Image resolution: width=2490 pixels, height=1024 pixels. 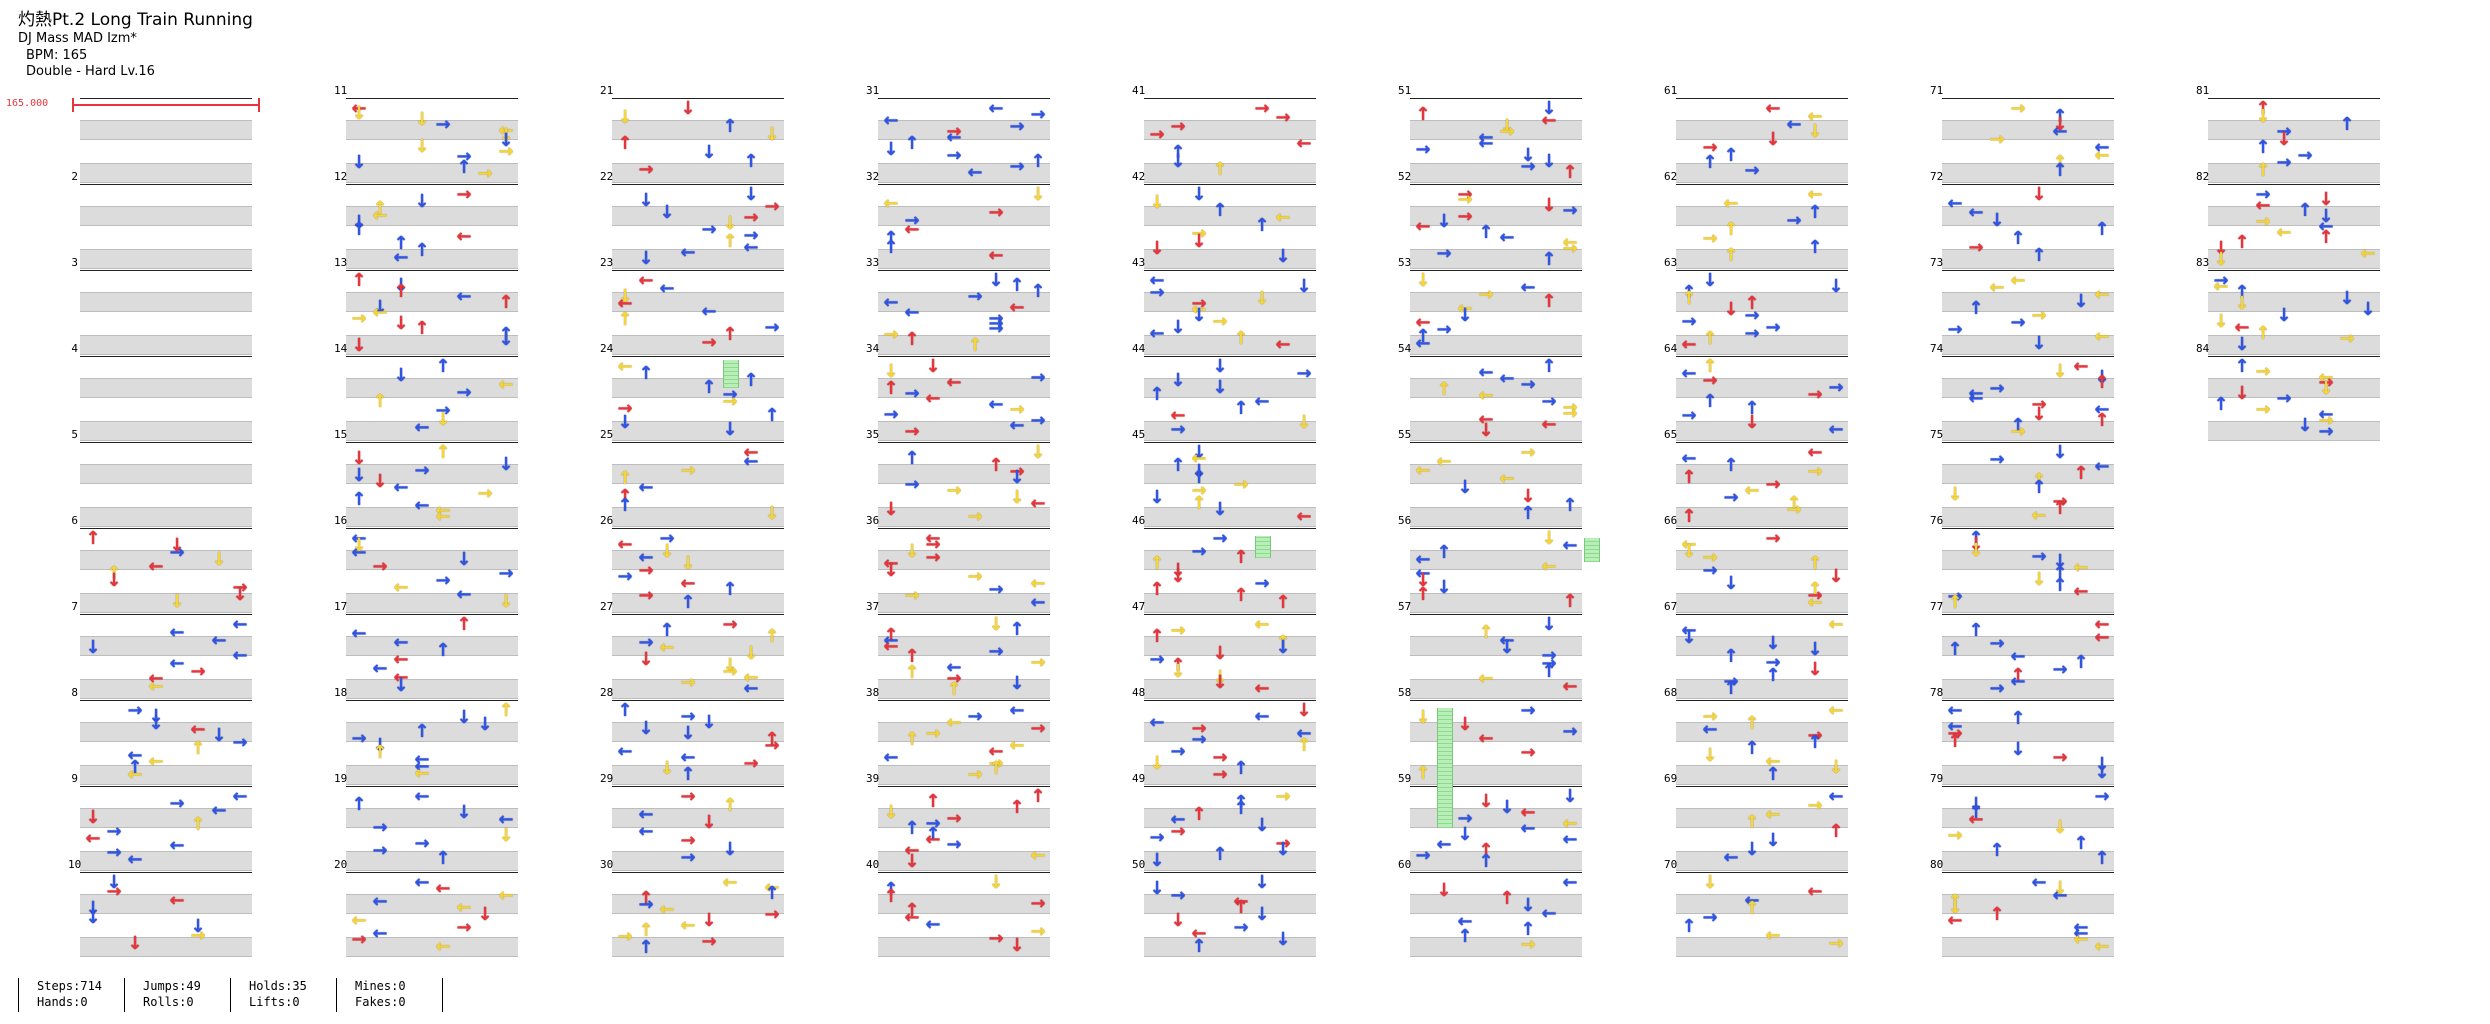 I want to click on measure-number: 46, so click(x=1139, y=520).